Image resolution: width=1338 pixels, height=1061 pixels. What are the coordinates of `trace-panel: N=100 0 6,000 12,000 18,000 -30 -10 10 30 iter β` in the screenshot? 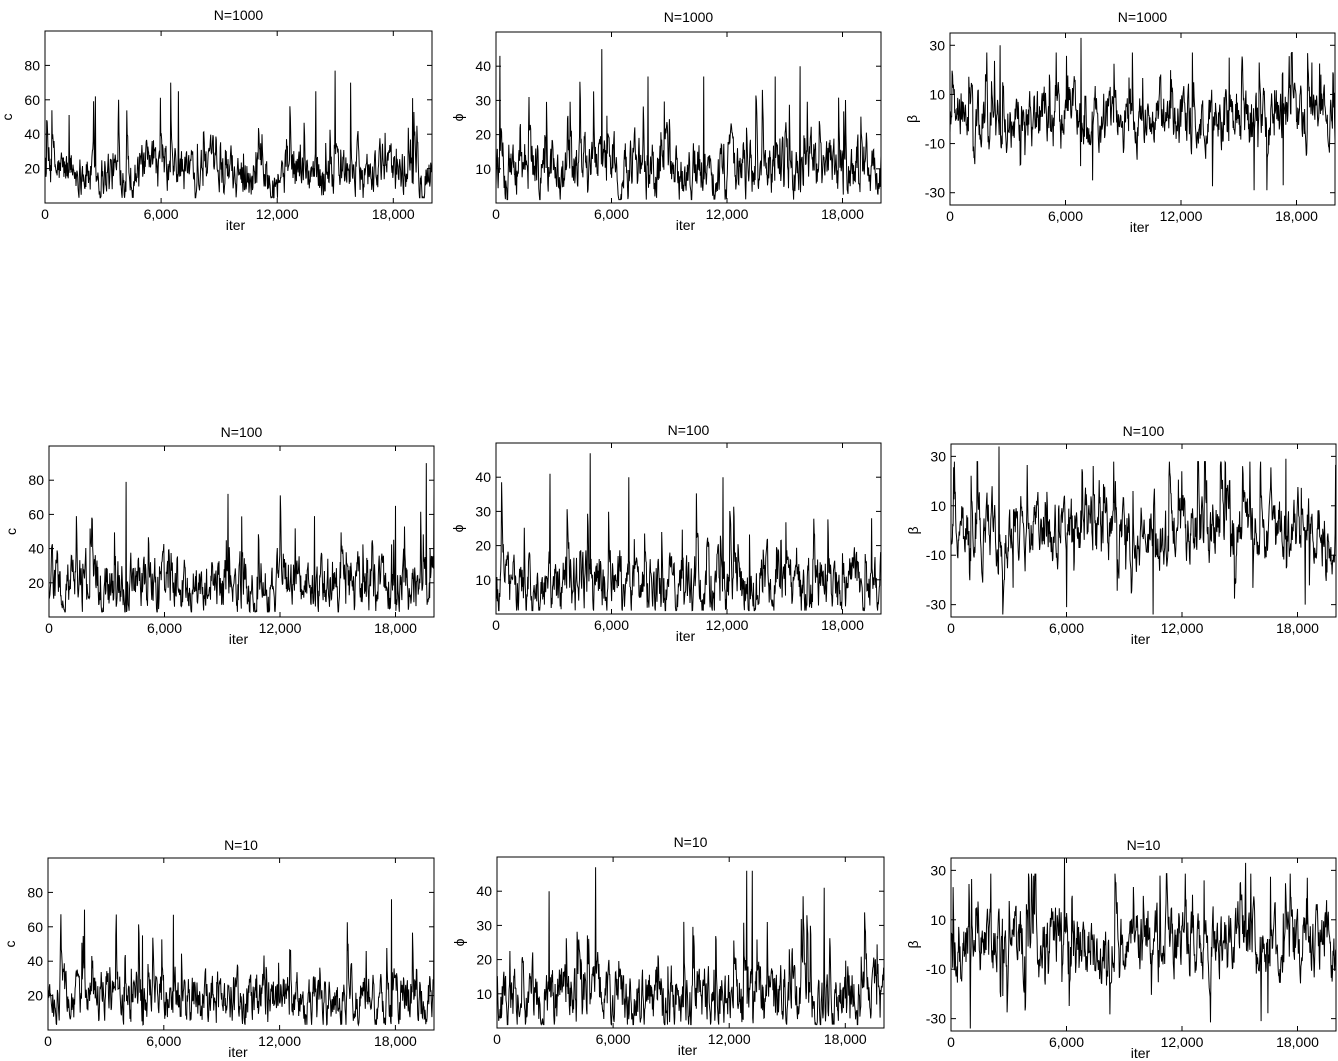 It's located at (1120, 535).